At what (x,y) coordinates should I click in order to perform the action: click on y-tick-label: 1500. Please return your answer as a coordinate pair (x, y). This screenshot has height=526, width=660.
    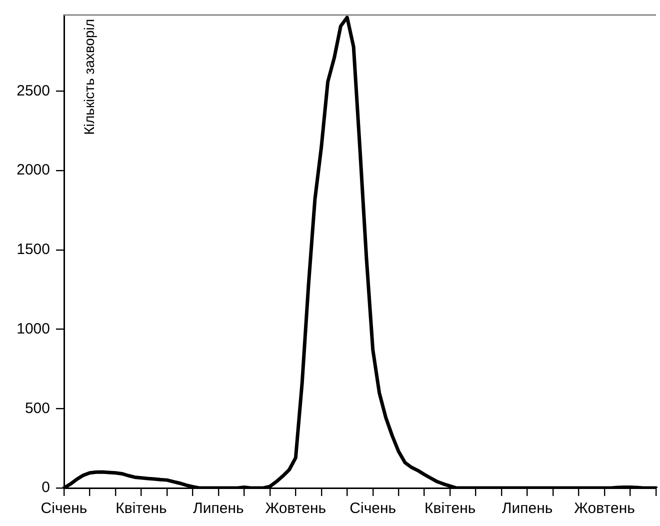
    Looking at the image, I should click on (33, 249).